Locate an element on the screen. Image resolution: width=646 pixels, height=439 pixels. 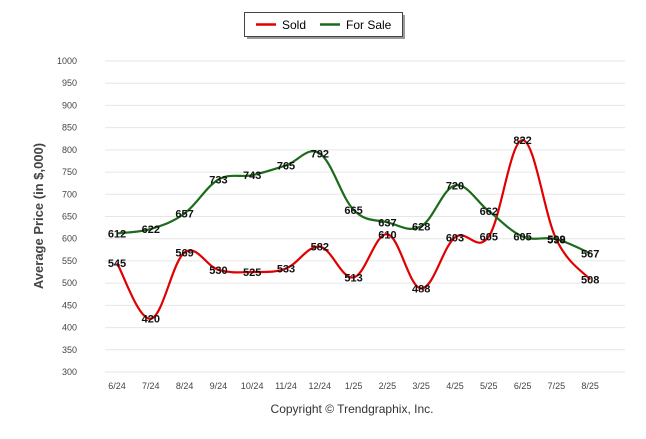
y-tick-label: 1000 is located at coordinates (67, 61).